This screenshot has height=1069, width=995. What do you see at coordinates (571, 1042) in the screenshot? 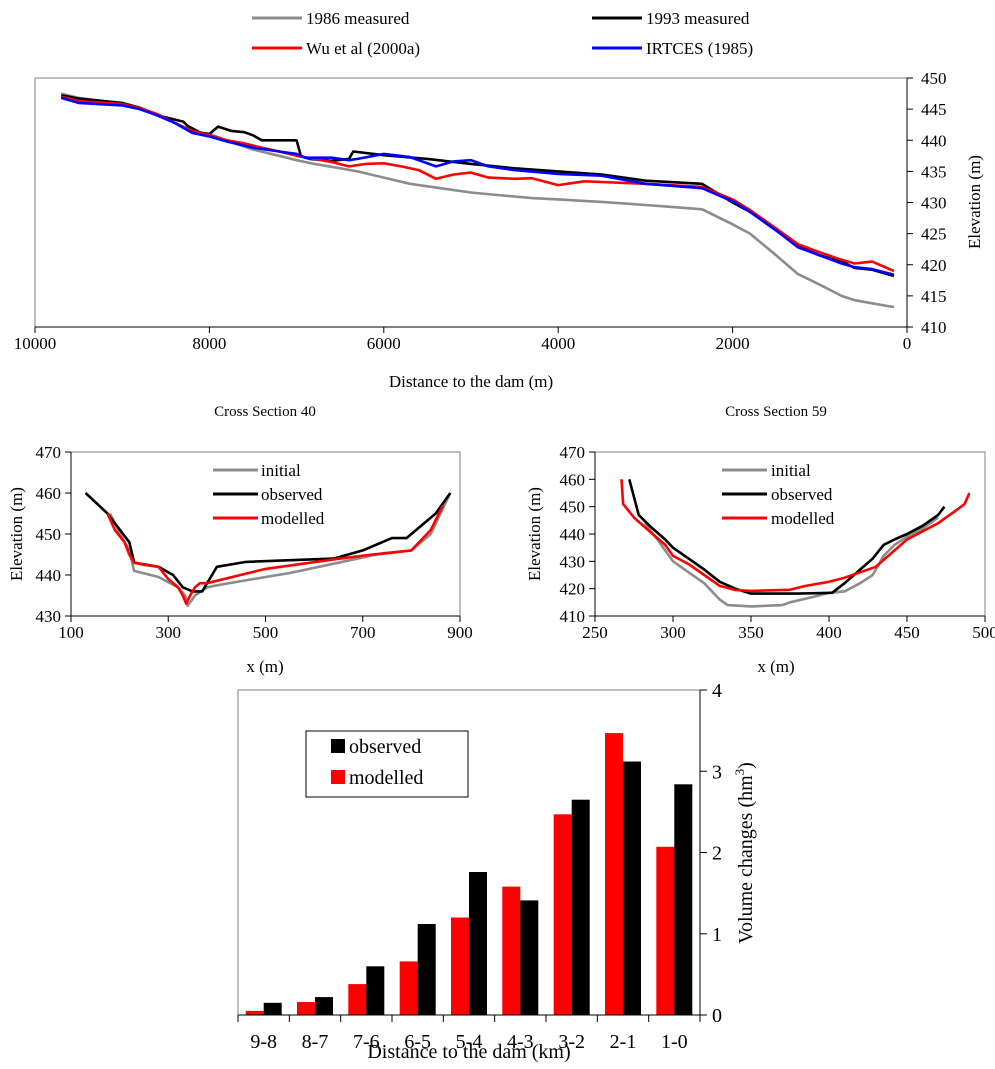
I see `x-tick-label: 3-2` at bounding box center [571, 1042].